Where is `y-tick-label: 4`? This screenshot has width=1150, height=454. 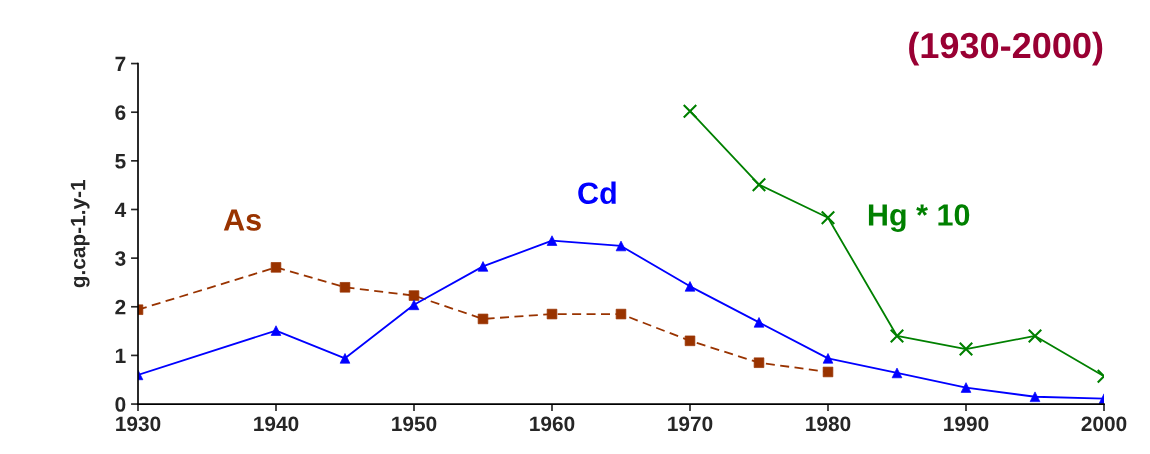 y-tick-label: 4 is located at coordinates (120, 210).